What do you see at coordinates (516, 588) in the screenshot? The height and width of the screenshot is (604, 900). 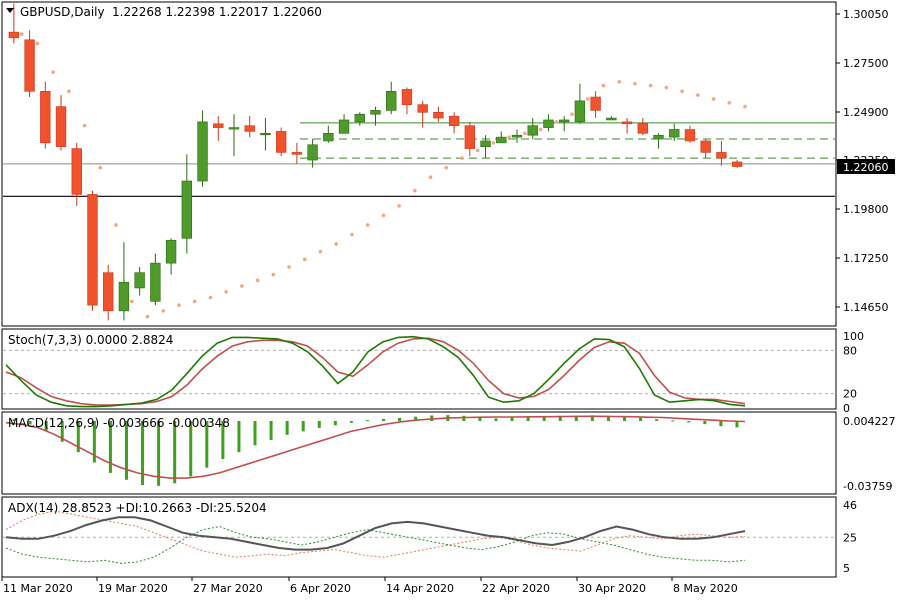 I see `date-tick-label: 22 Apr 2020` at bounding box center [516, 588].